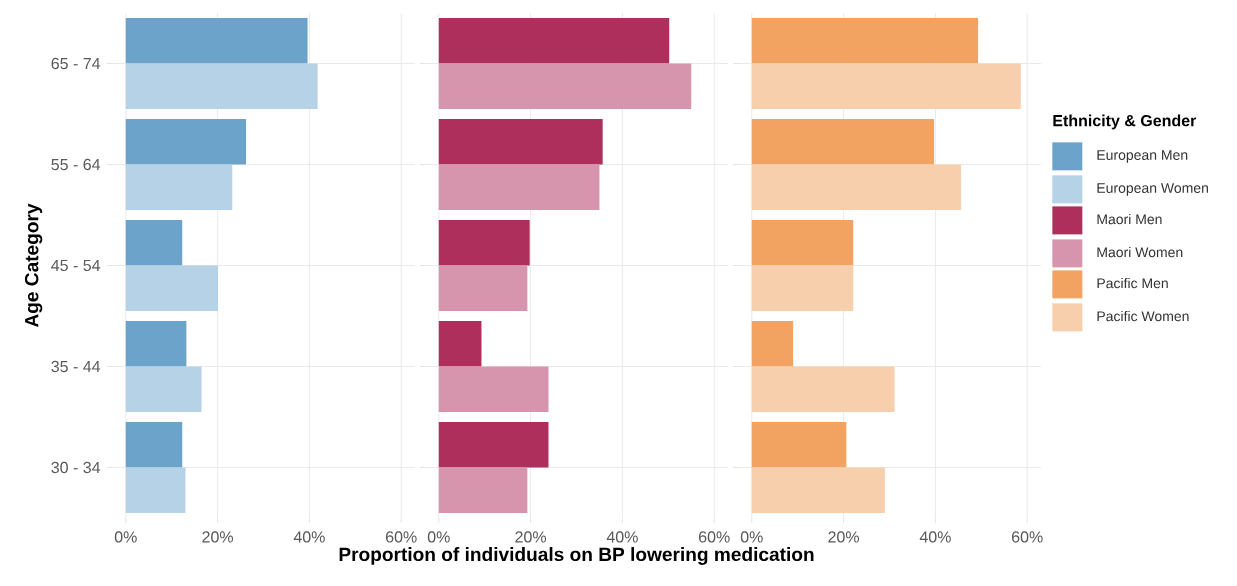 This screenshot has height=586, width=1237. Describe the element at coordinates (1152, 189) in the screenshot. I see `legend-label: European Women` at that location.